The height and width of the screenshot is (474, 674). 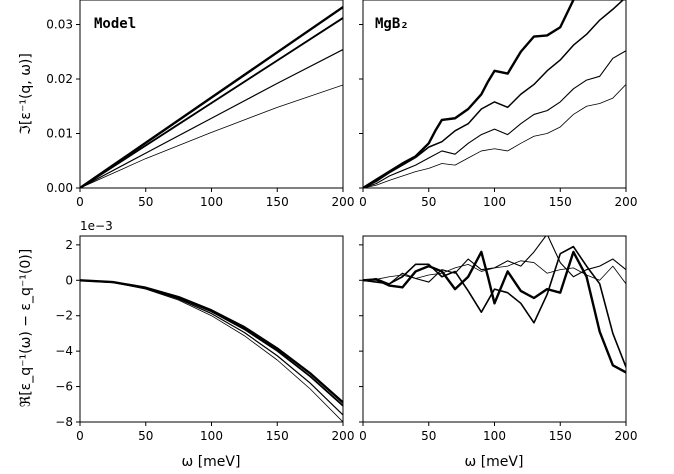 What do you see at coordinates (64, 387) in the screenshot?
I see `y-tick-label: −6` at bounding box center [64, 387].